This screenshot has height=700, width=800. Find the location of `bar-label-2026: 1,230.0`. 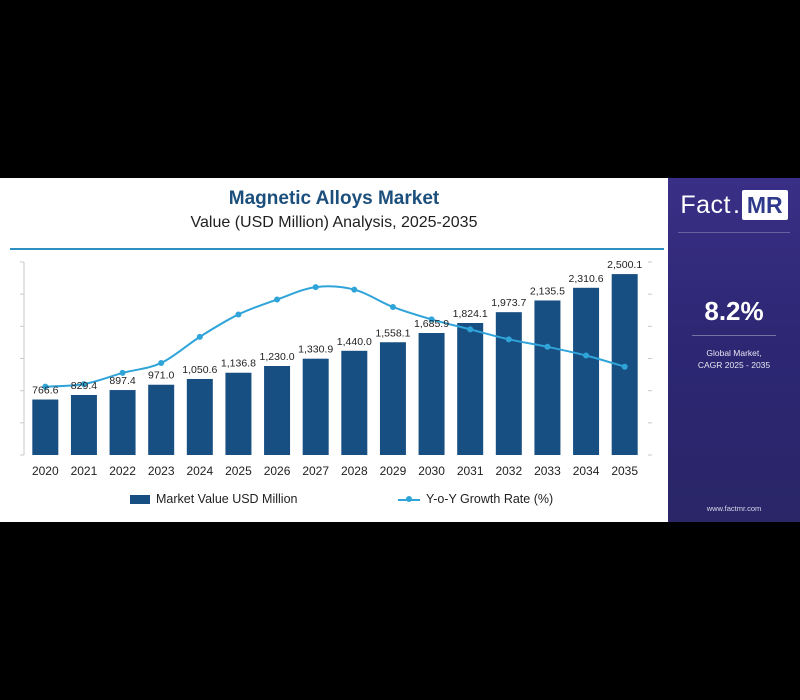

bar-label-2026: 1,230.0 is located at coordinates (277, 357).